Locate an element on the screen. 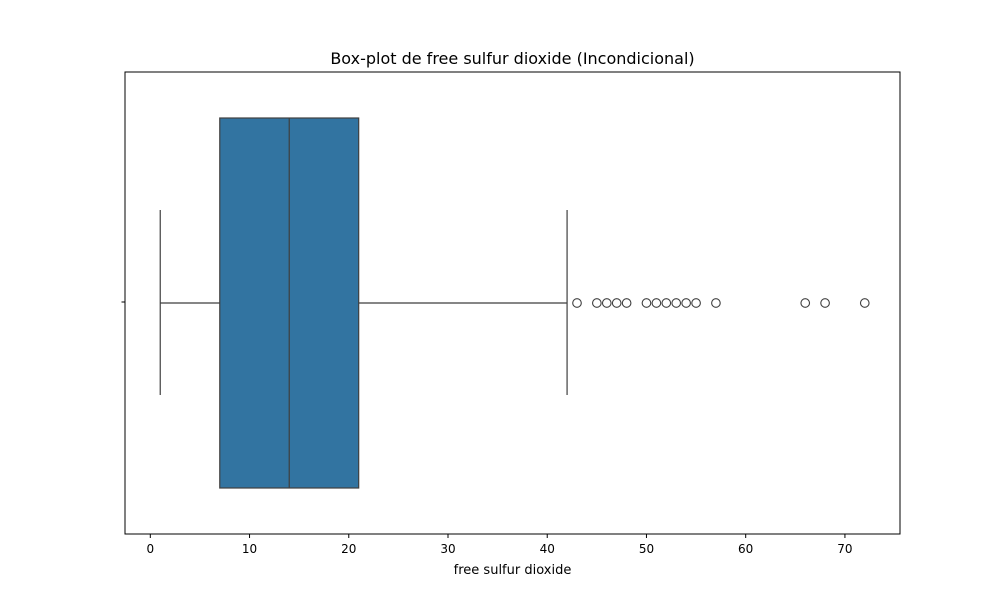 The width and height of the screenshot is (1000, 600). x-axis-label: free sulfur dioxide is located at coordinates (513, 570).